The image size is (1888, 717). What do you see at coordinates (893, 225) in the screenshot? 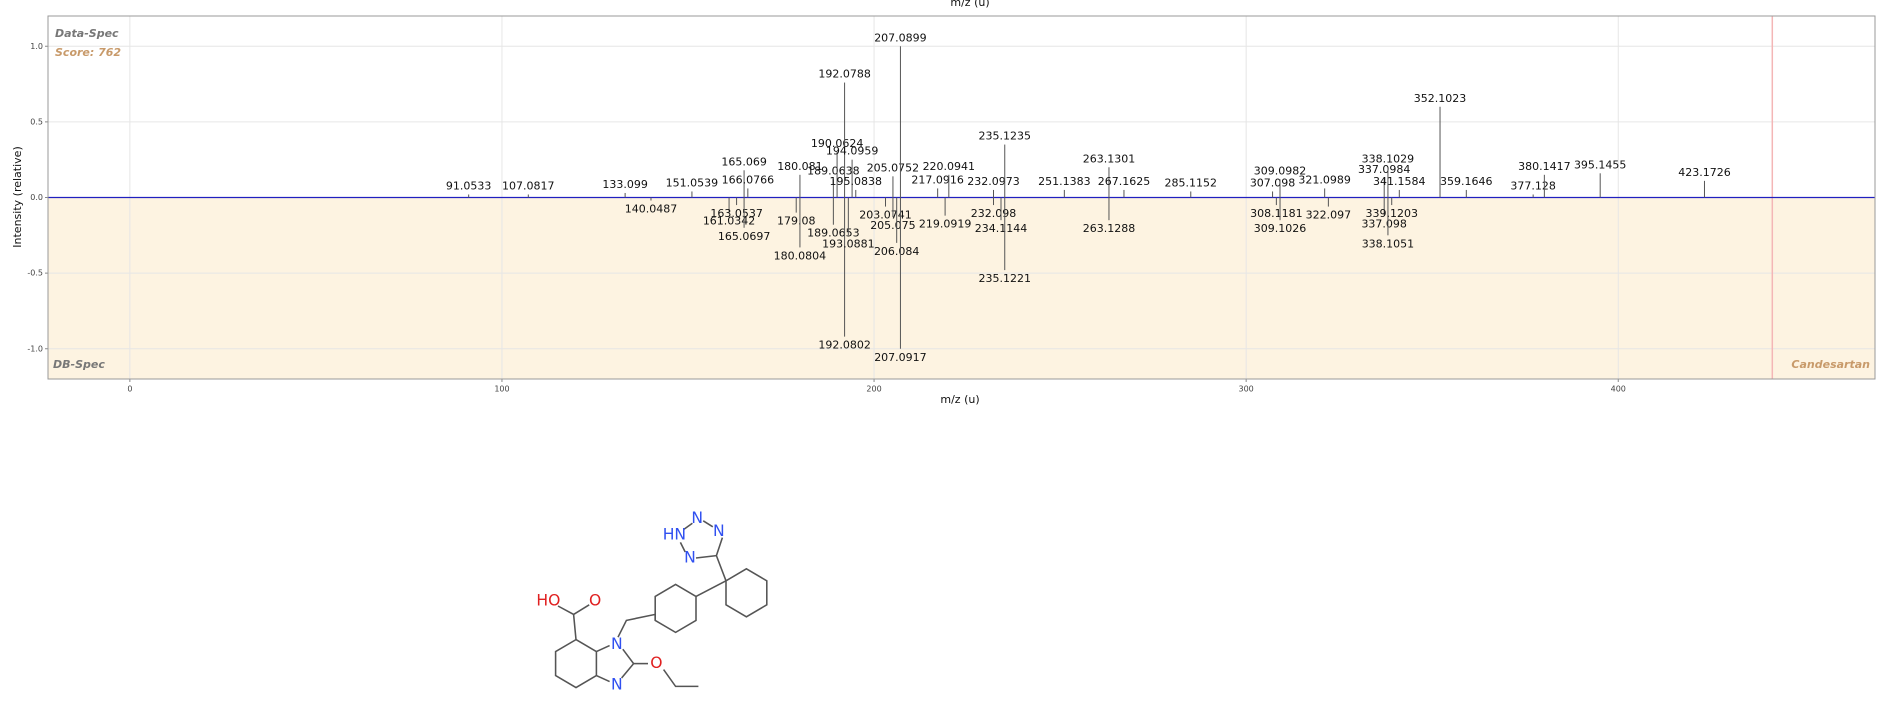
I see `peak-label: 205.075` at bounding box center [893, 225].